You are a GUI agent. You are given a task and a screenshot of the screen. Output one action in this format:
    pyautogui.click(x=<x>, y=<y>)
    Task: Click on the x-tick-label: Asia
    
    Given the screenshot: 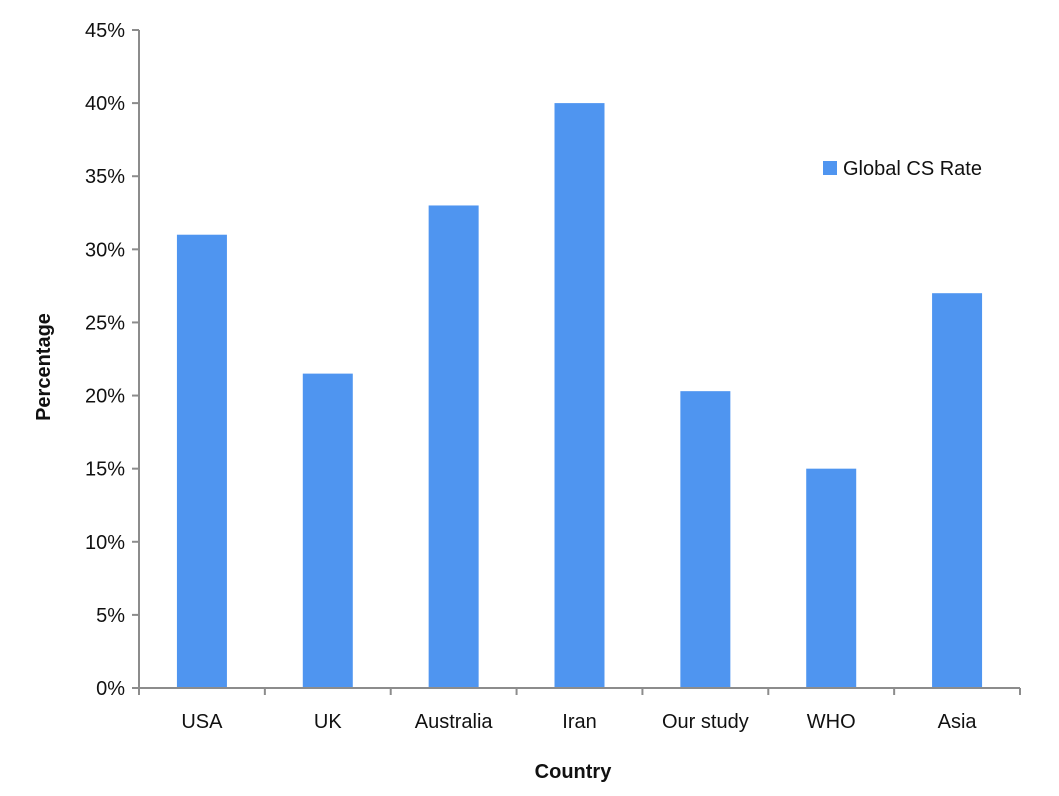 What is the action you would take?
    pyautogui.click(x=958, y=722)
    